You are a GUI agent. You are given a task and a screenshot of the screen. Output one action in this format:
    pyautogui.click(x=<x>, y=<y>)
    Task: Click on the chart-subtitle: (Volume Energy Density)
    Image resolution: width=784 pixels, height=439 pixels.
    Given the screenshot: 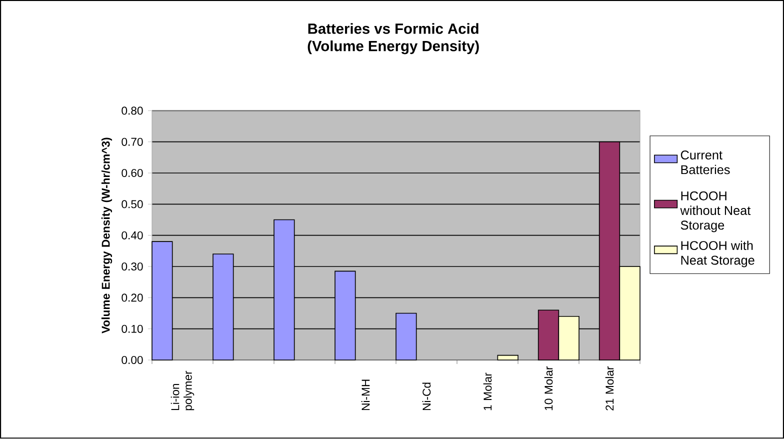 What is the action you would take?
    pyautogui.click(x=393, y=47)
    